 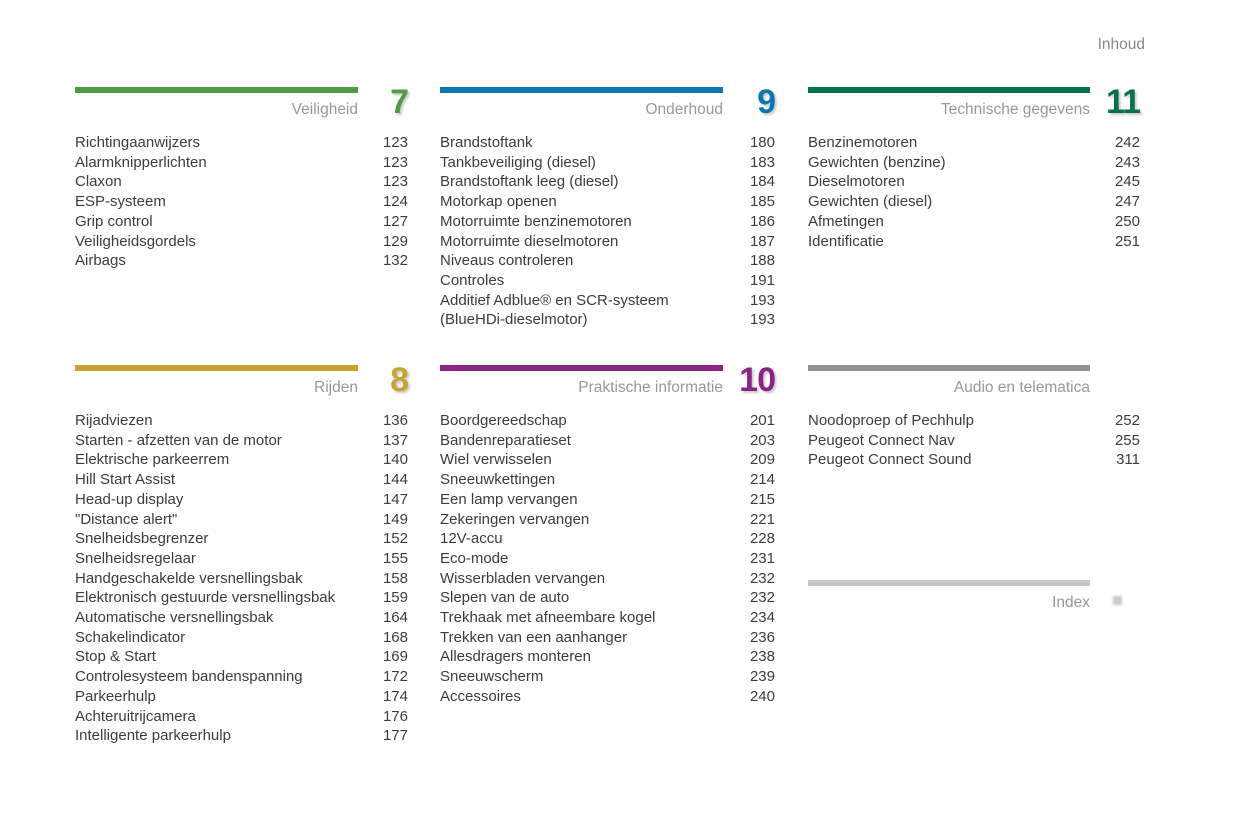 What do you see at coordinates (395, 618) in the screenshot?
I see `toc-entry-page: 164` at bounding box center [395, 618].